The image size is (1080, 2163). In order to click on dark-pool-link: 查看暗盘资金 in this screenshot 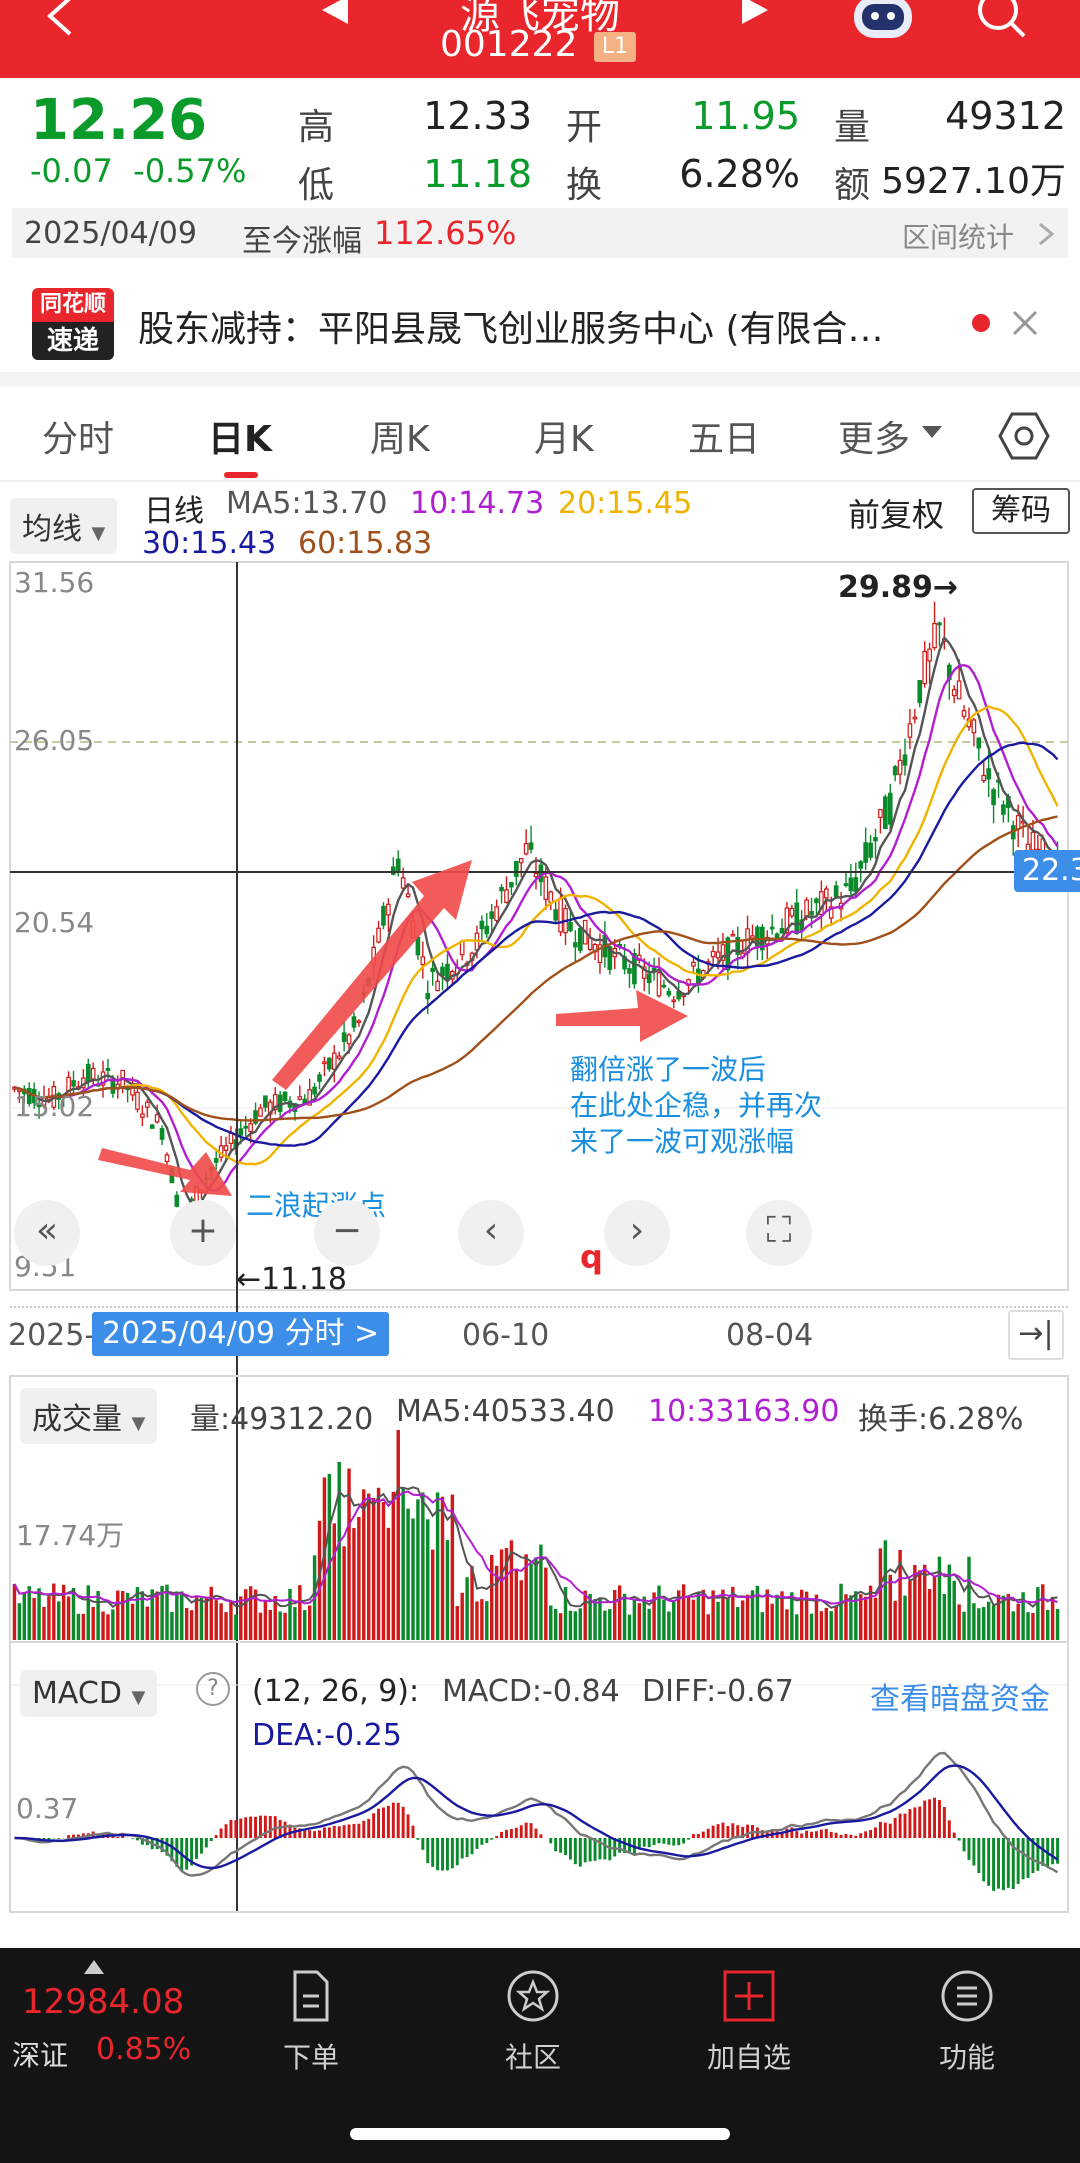, I will do `click(960, 1699)`.